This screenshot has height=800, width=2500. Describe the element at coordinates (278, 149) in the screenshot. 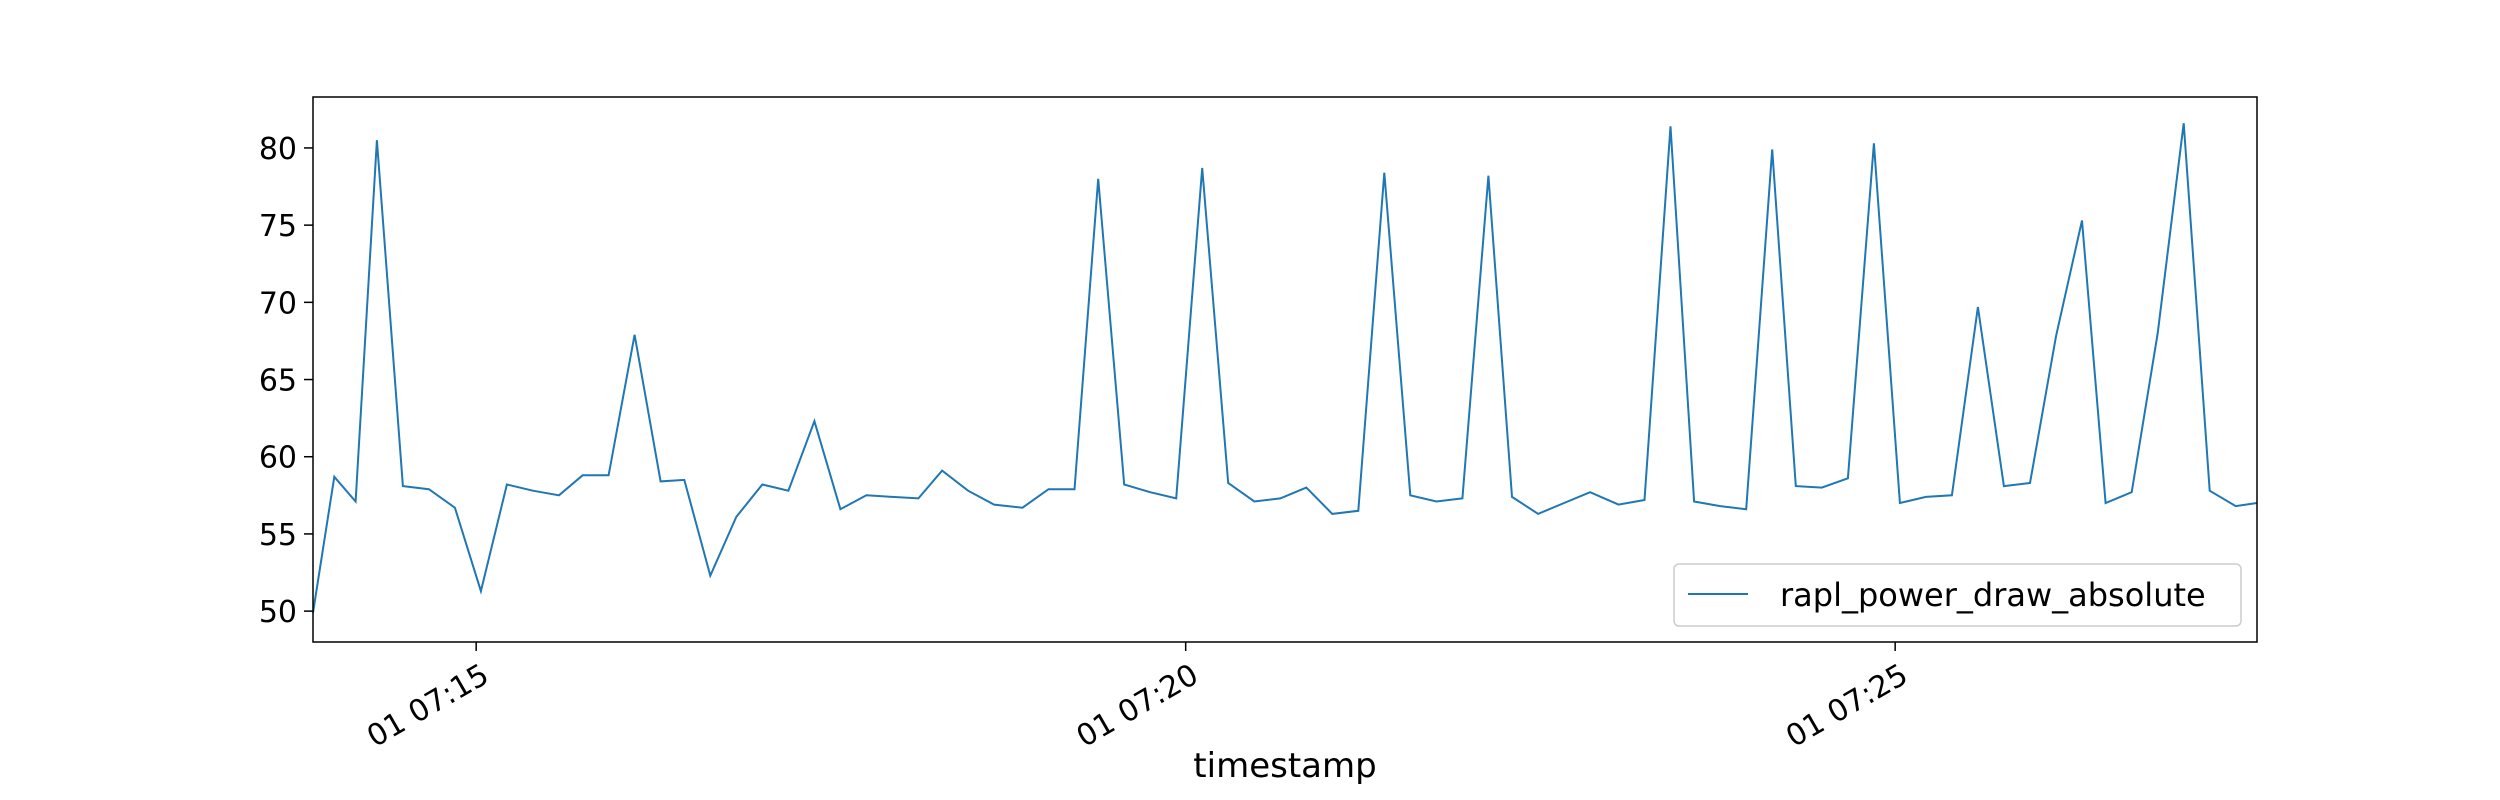

I see `y-tick-label: 80` at that location.